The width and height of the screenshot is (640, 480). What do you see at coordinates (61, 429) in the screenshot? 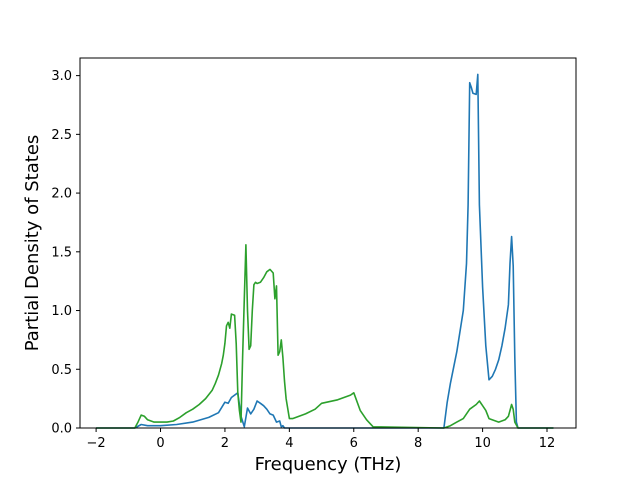
I see `y-tick-label: 0.0` at bounding box center [61, 429].